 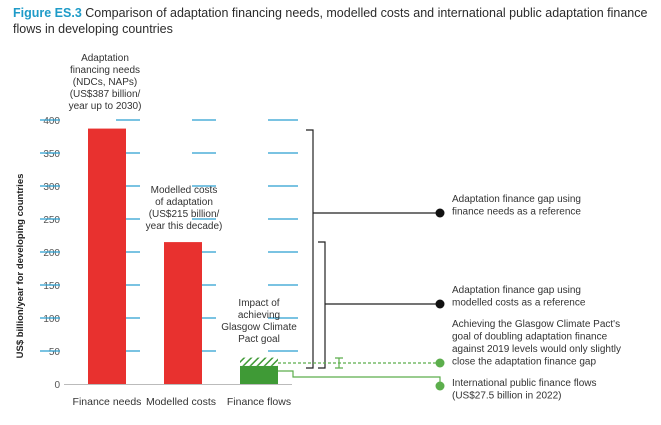 What do you see at coordinates (55, 352) in the screenshot?
I see `y-tick-label: 50` at bounding box center [55, 352].